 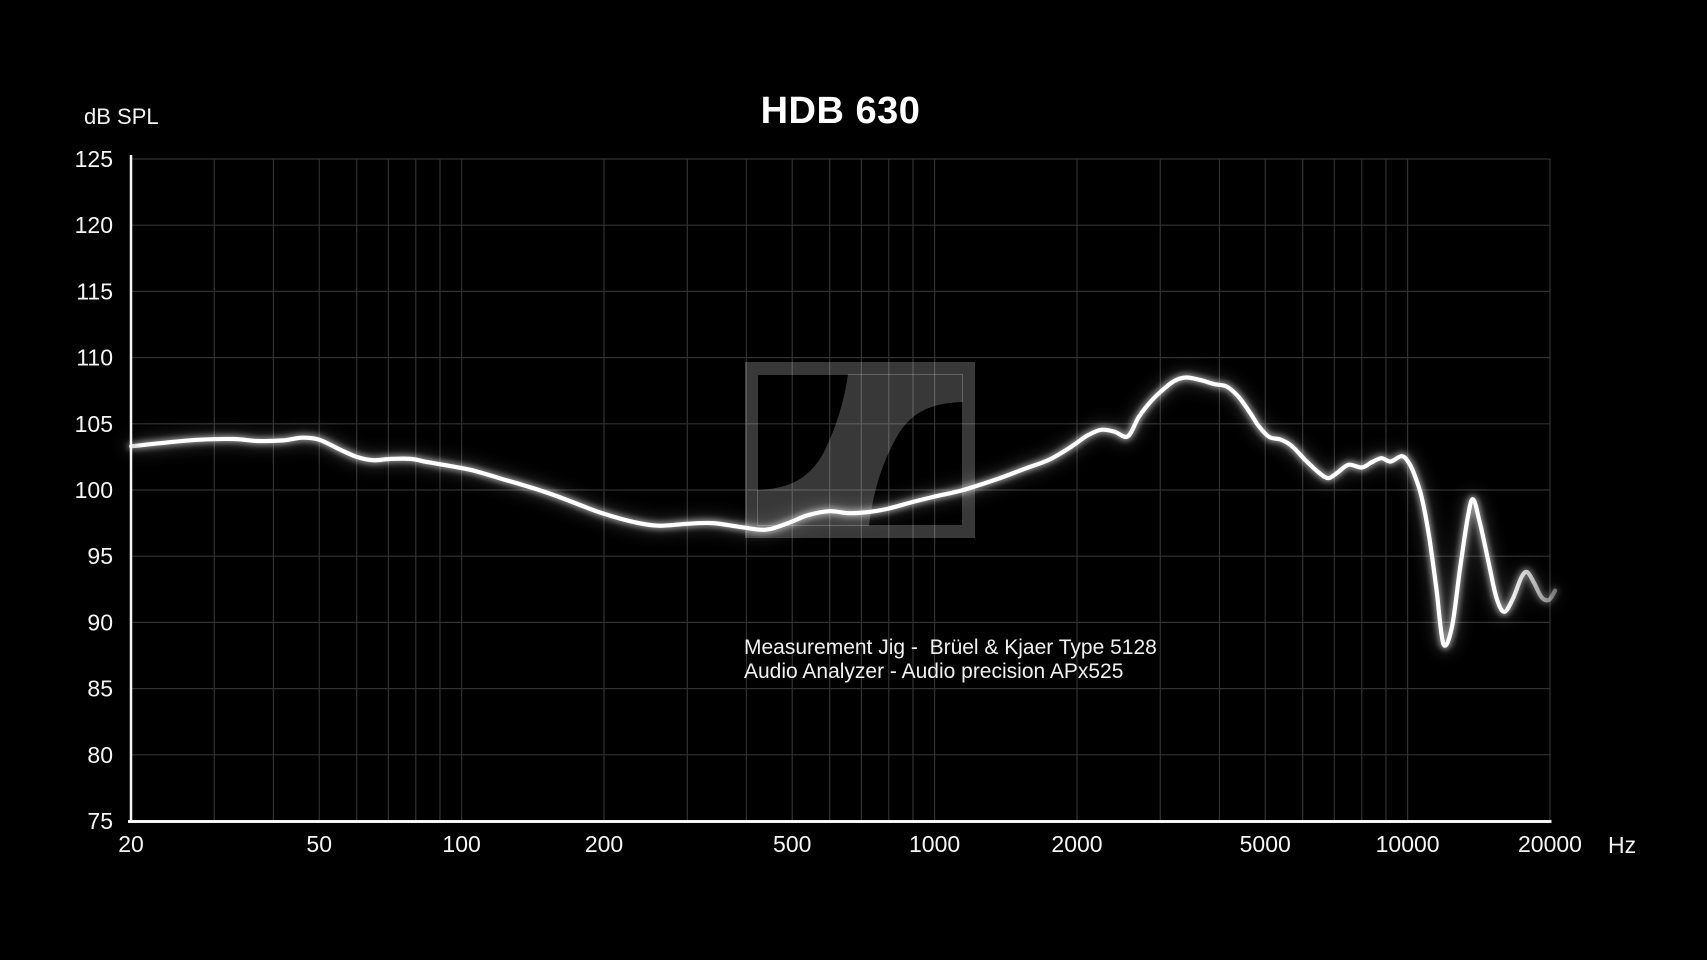 What do you see at coordinates (1408, 844) in the screenshot?
I see `x-tick-label: 10000` at bounding box center [1408, 844].